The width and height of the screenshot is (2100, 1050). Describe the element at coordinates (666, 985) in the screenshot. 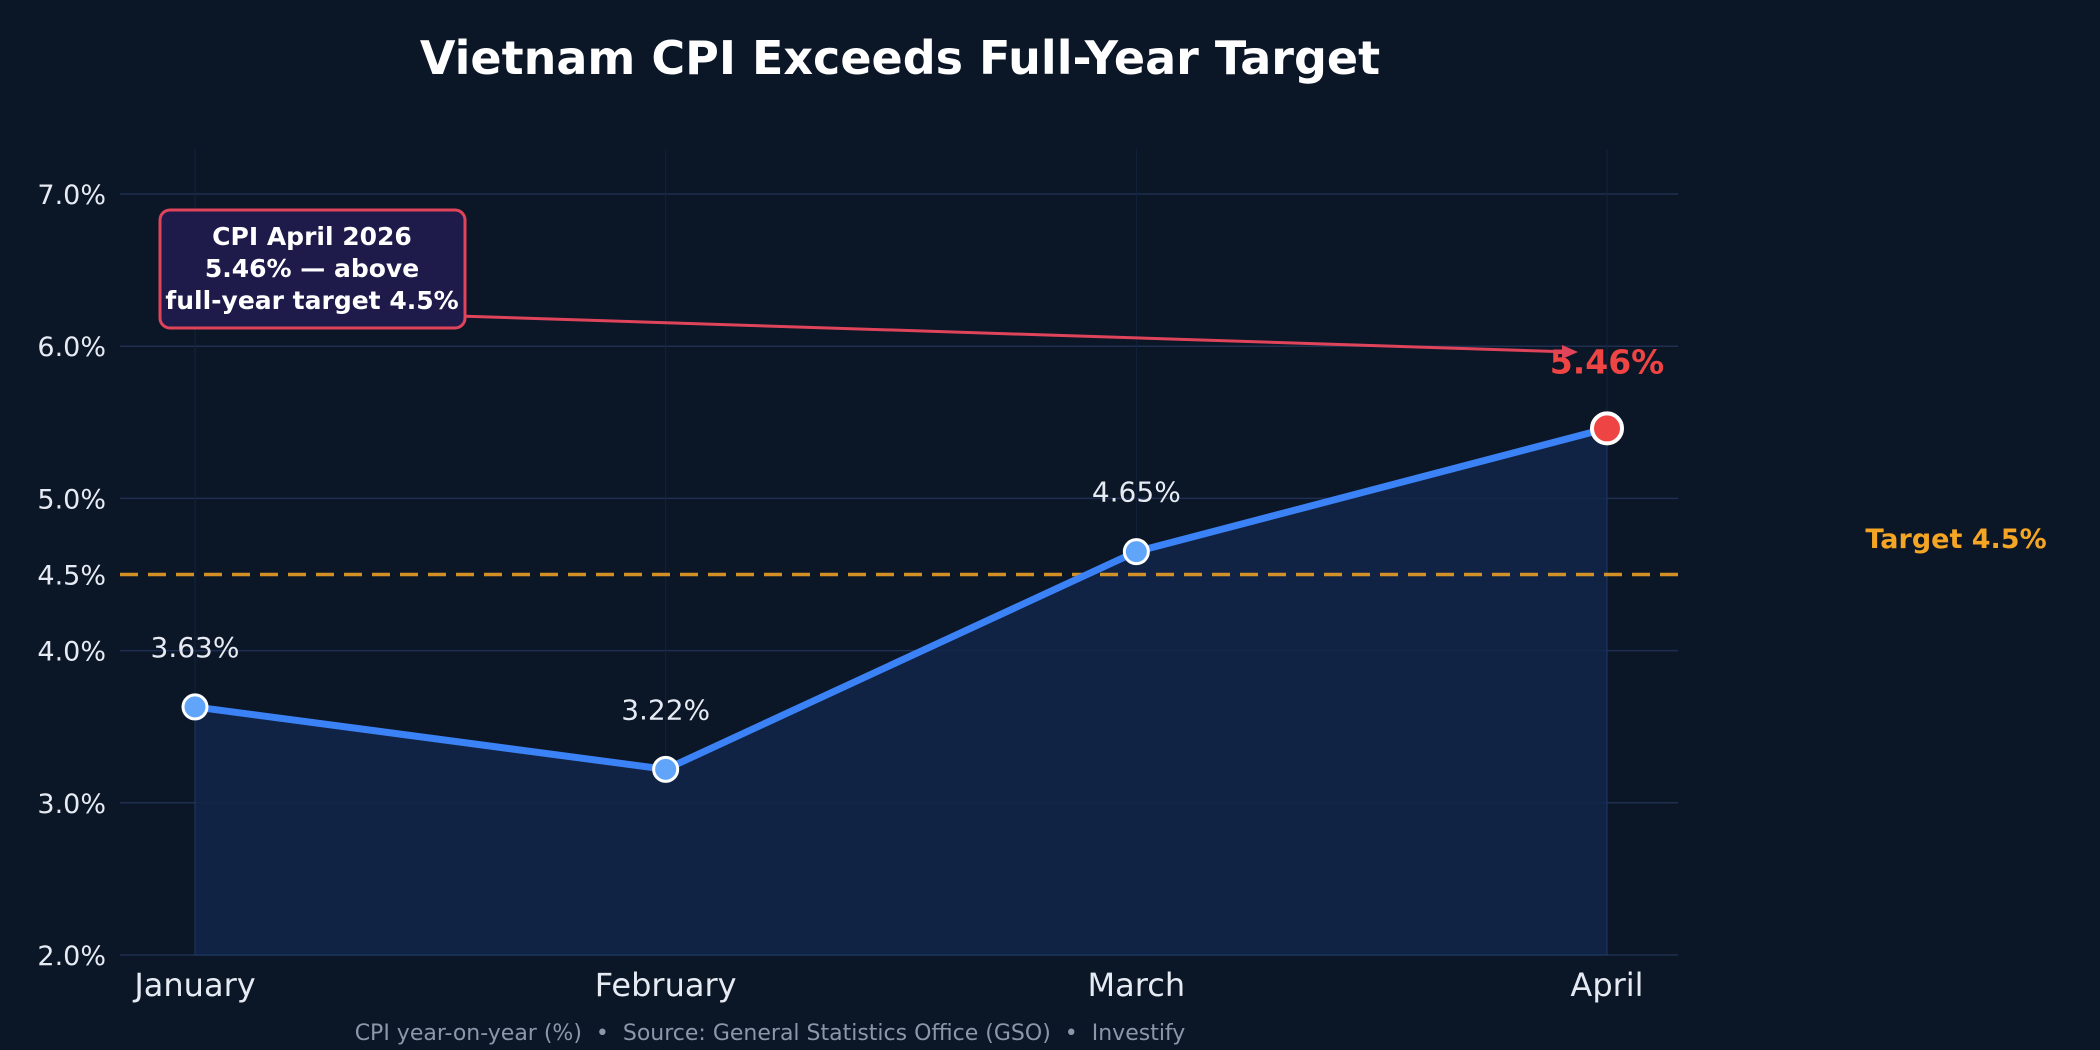

I see `x-tick-label: February` at that location.